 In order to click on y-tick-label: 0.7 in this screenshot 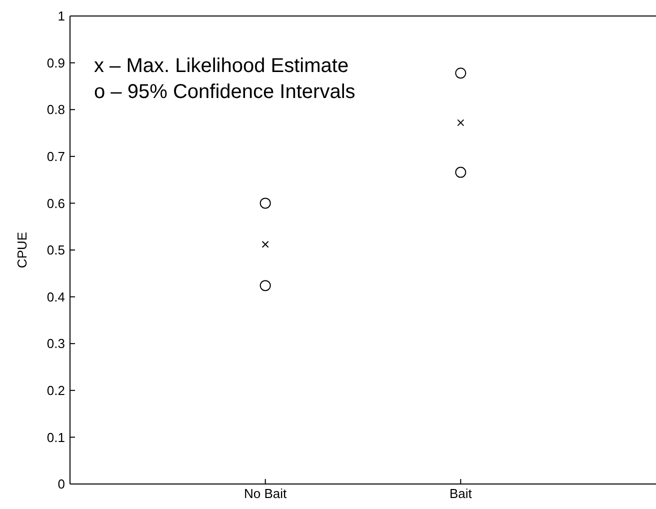, I will do `click(55, 156)`.